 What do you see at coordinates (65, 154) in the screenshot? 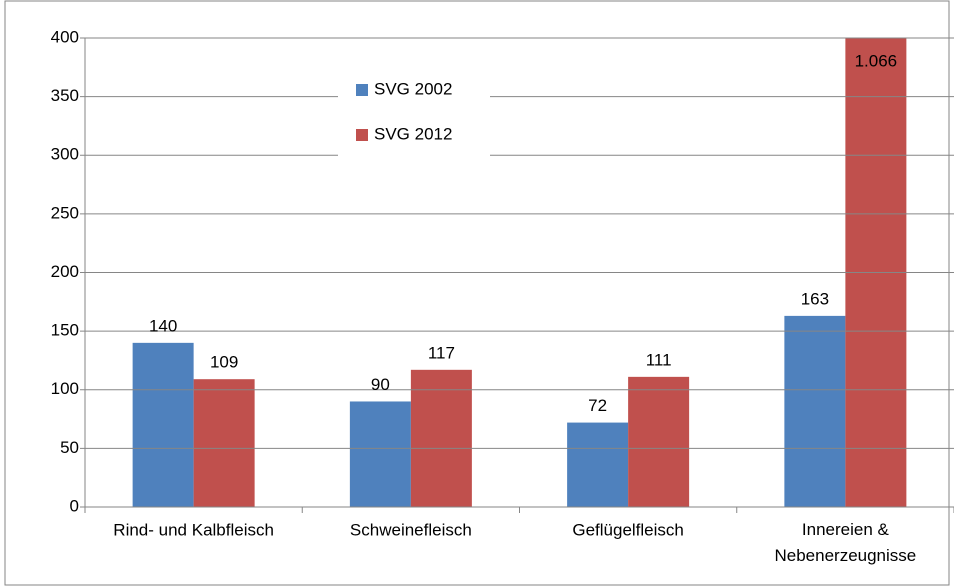
I see `y-tick-label: 300` at bounding box center [65, 154].